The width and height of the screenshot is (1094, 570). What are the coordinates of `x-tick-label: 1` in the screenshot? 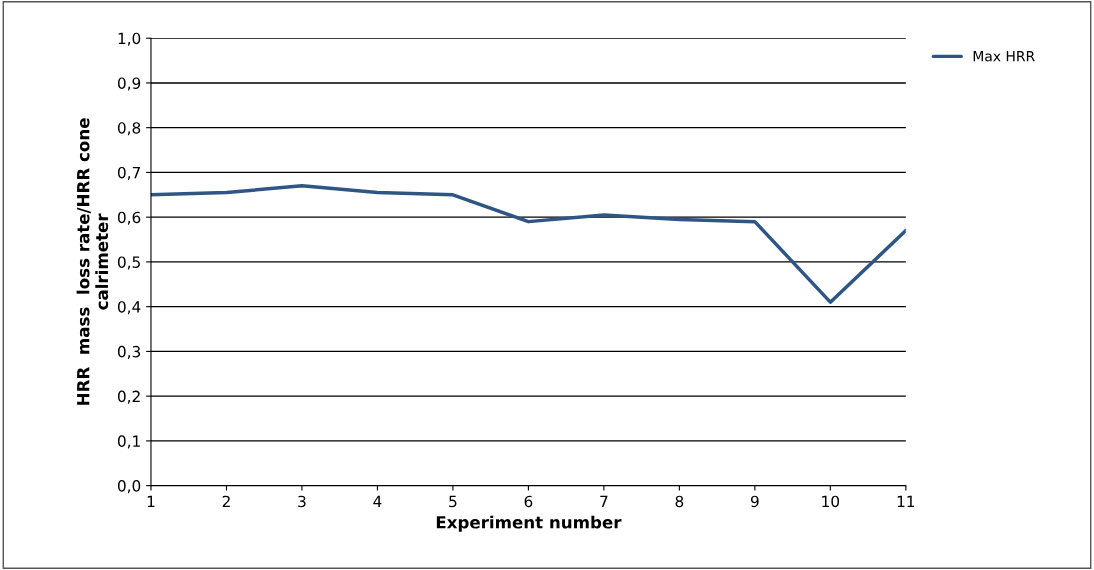 It's located at (151, 501).